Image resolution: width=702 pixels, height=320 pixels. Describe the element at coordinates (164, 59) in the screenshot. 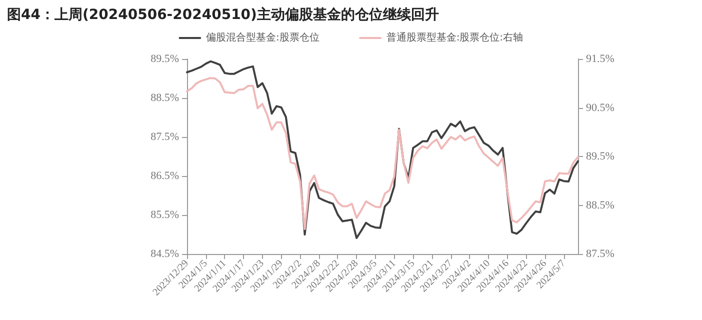

I see `y-tick-label: 89.5%` at that location.